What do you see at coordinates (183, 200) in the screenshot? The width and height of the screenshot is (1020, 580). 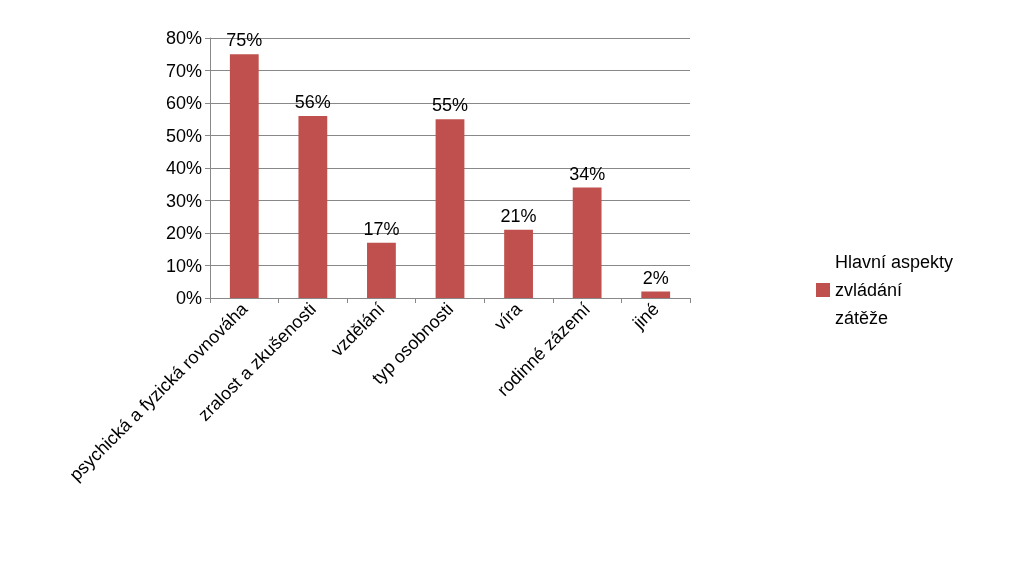 I see `y-tick-label: 30%` at bounding box center [183, 200].